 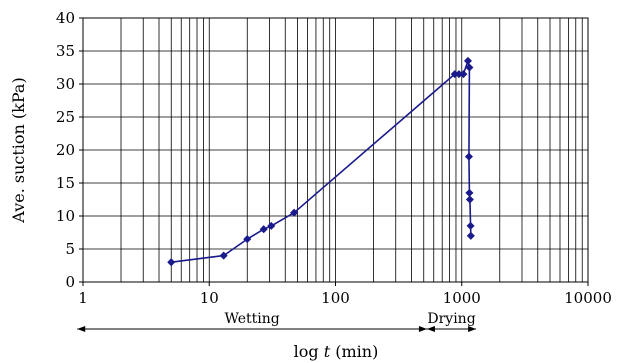 I want to click on x-axis-title-prefix: log, so click(x=309, y=351).